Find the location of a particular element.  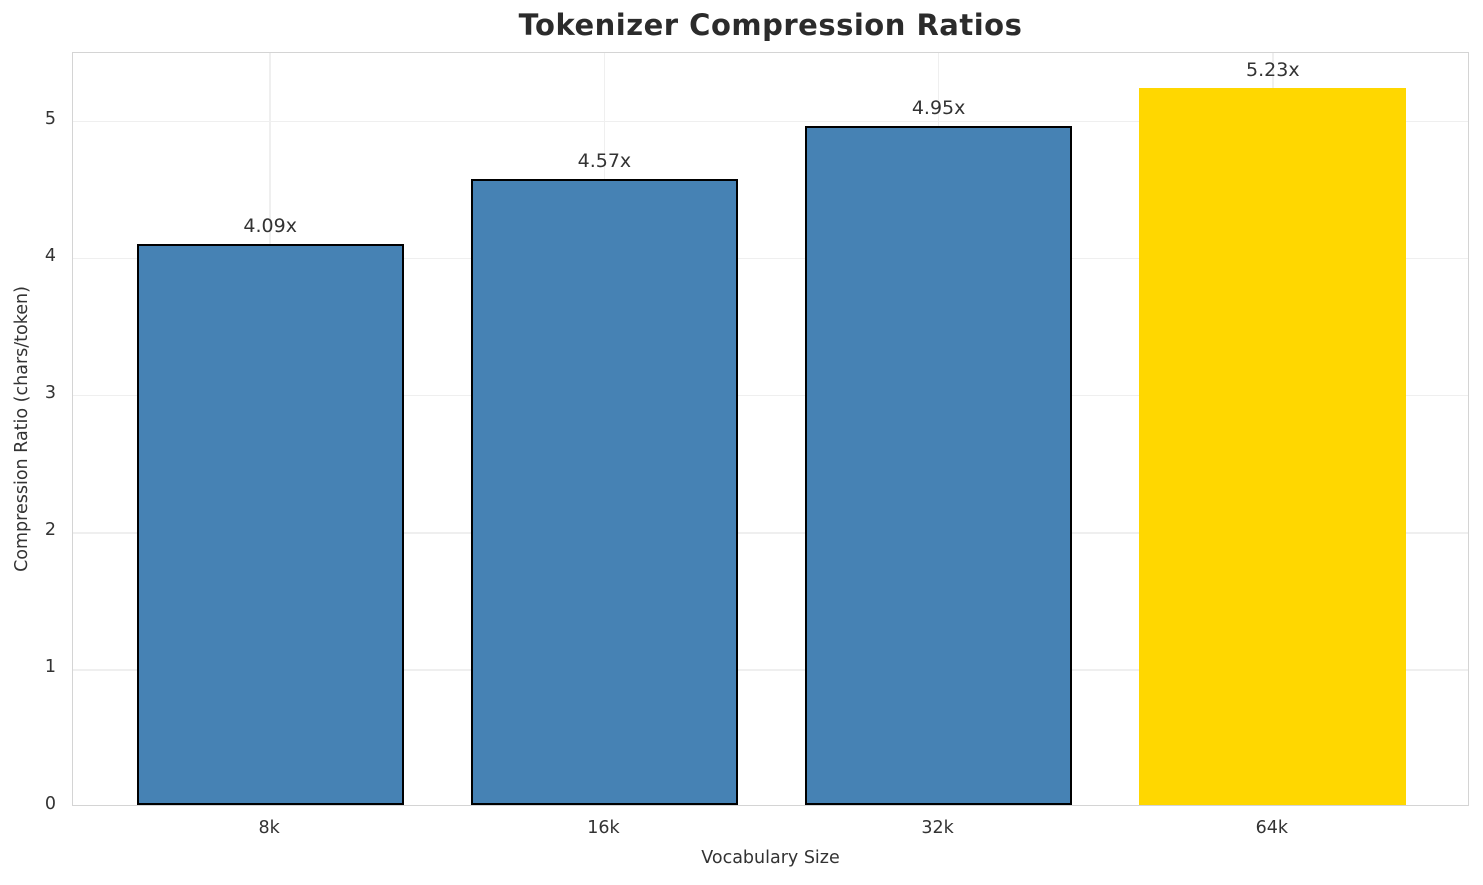

bar-value-label: 4.09x is located at coordinates (270, 226).